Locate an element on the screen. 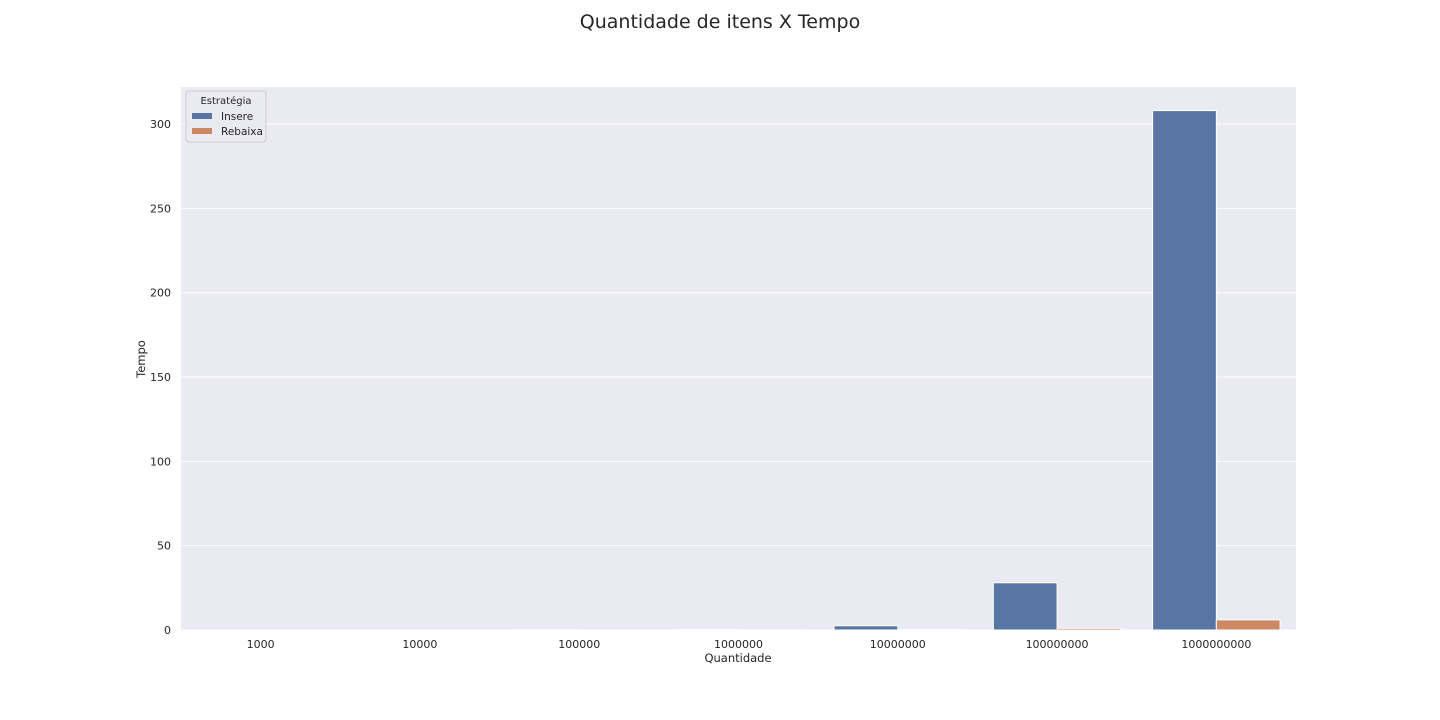  x-tick-label: 1000000000 is located at coordinates (1216, 644).